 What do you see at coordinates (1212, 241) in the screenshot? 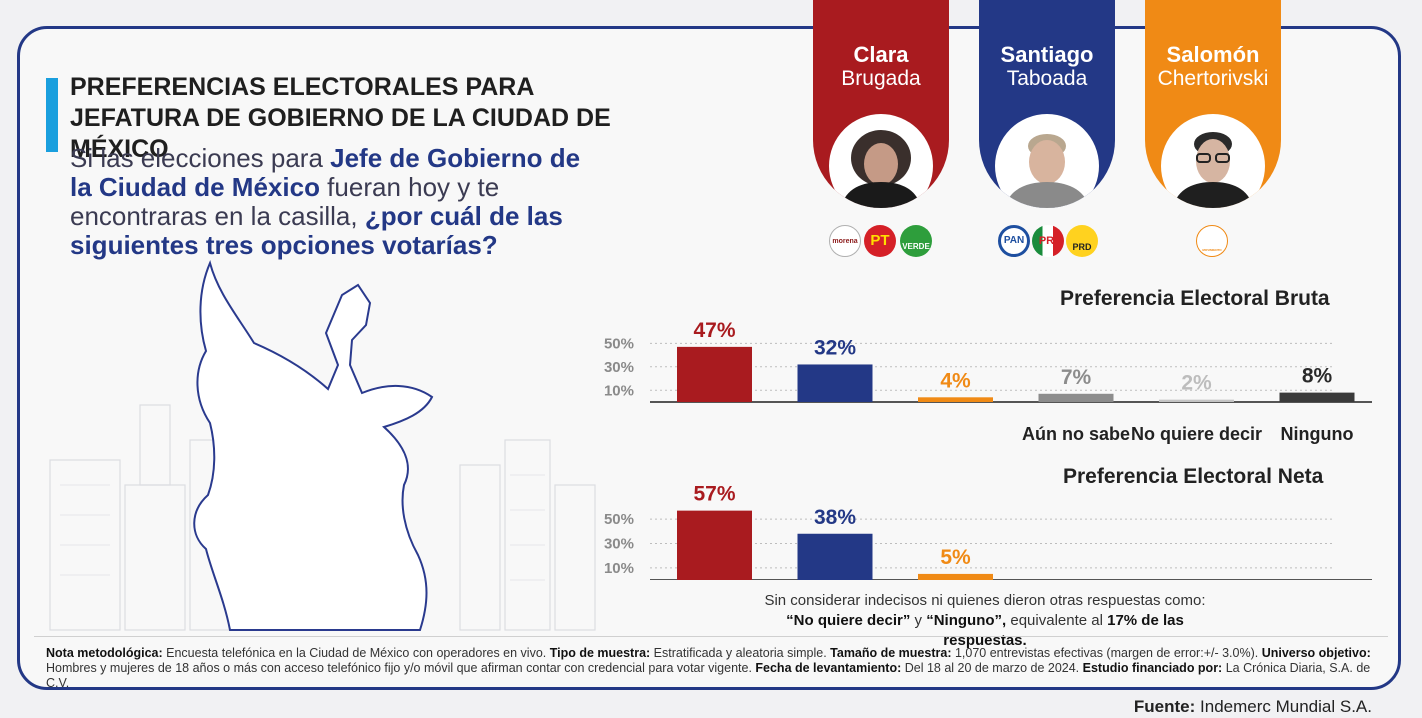
I see `party-logo-movimiento-ciudadano: MOVIMIENTO CIUDADANO` at bounding box center [1212, 241].